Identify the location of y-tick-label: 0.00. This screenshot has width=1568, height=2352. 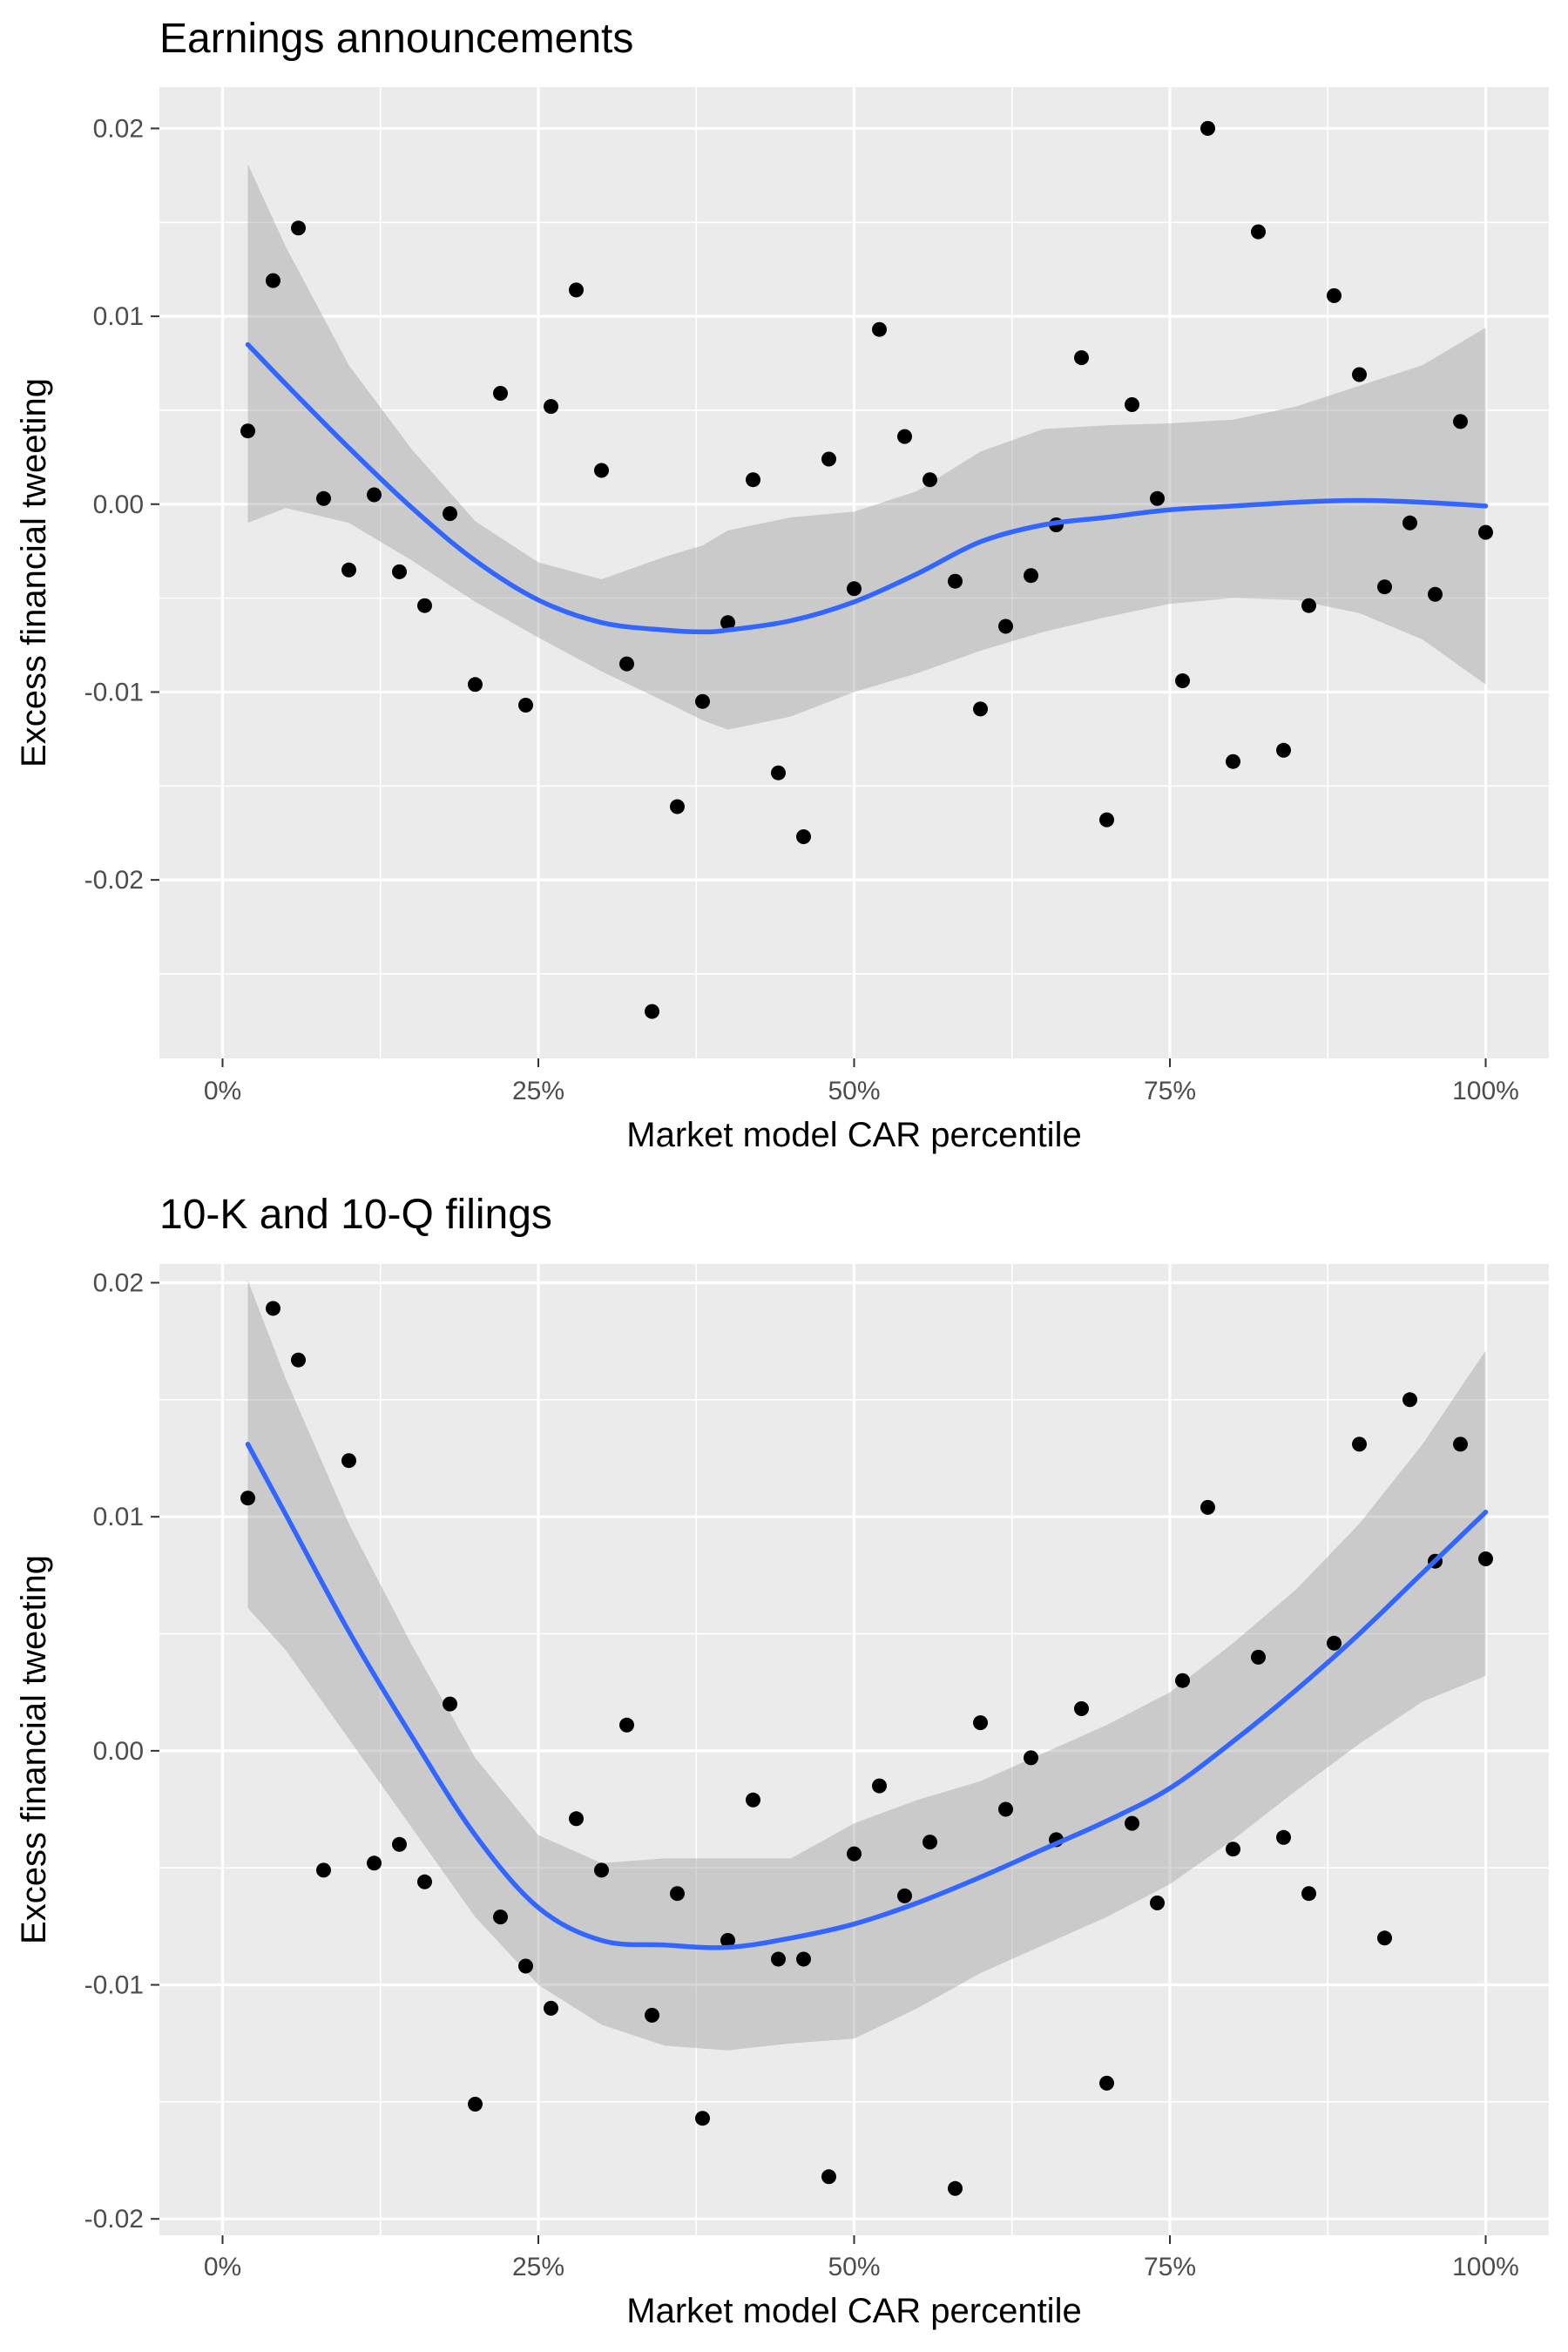
(119, 1752).